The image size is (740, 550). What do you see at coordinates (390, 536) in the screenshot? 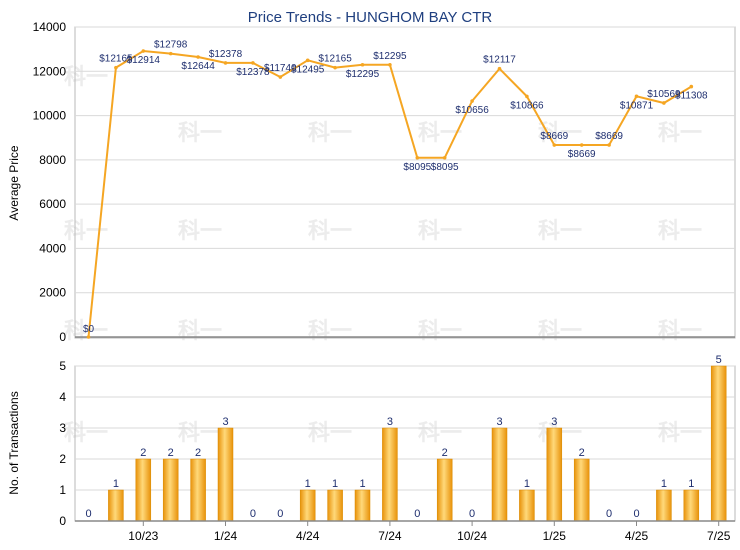
I see `x-tick-label-3: 7/24` at bounding box center [390, 536].